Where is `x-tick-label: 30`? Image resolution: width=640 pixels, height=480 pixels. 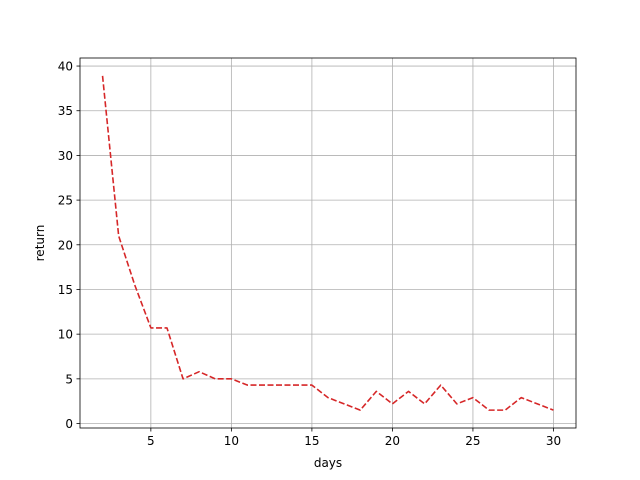
x-tick-label: 30 is located at coordinates (553, 441).